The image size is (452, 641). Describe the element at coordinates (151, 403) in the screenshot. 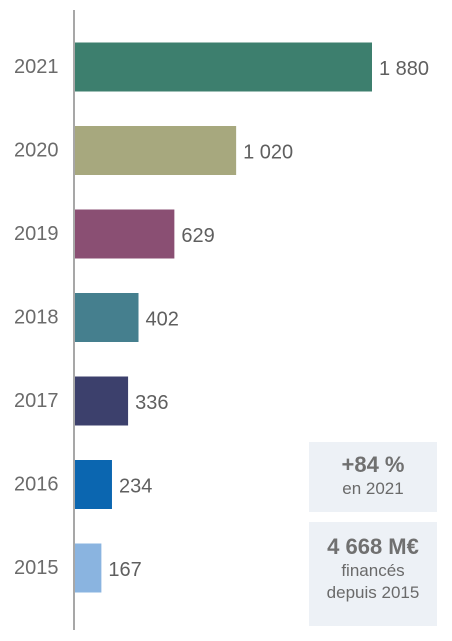

I see `value-label-2017: 336` at that location.